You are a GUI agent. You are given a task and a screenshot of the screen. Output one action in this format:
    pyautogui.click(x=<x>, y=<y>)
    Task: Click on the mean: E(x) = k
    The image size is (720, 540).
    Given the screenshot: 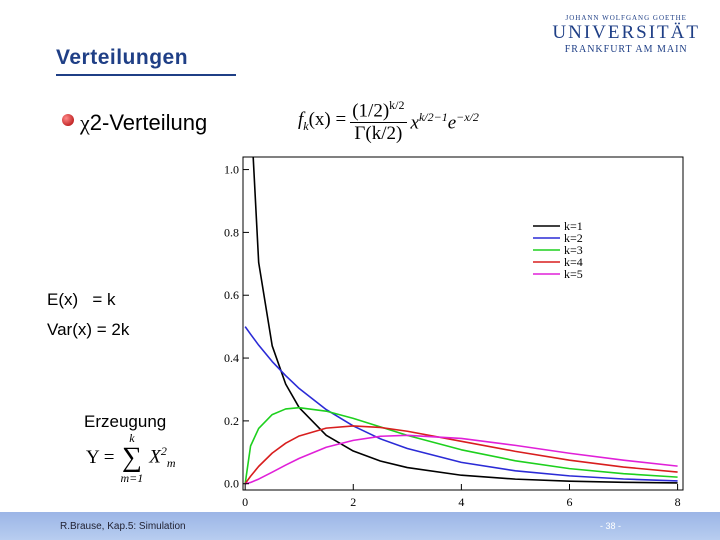 What is the action you would take?
    pyautogui.click(x=81, y=300)
    